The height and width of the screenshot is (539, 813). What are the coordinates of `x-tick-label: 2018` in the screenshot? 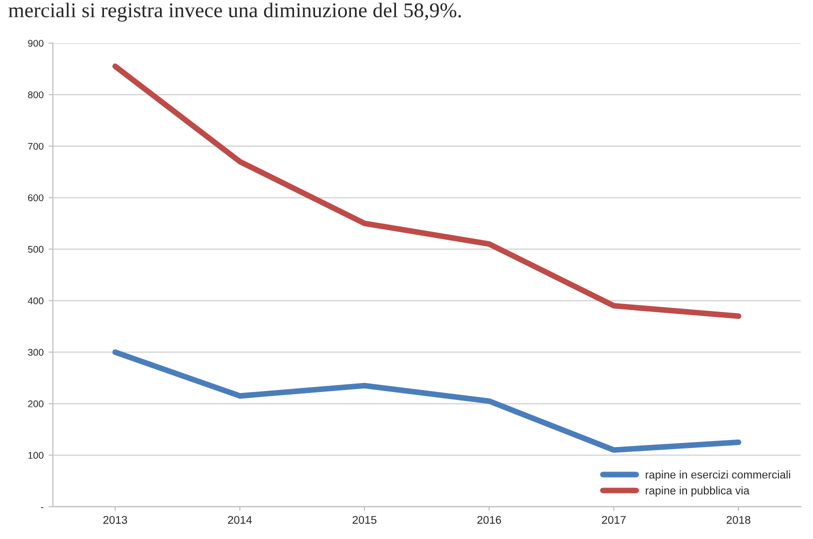 It's located at (738, 520).